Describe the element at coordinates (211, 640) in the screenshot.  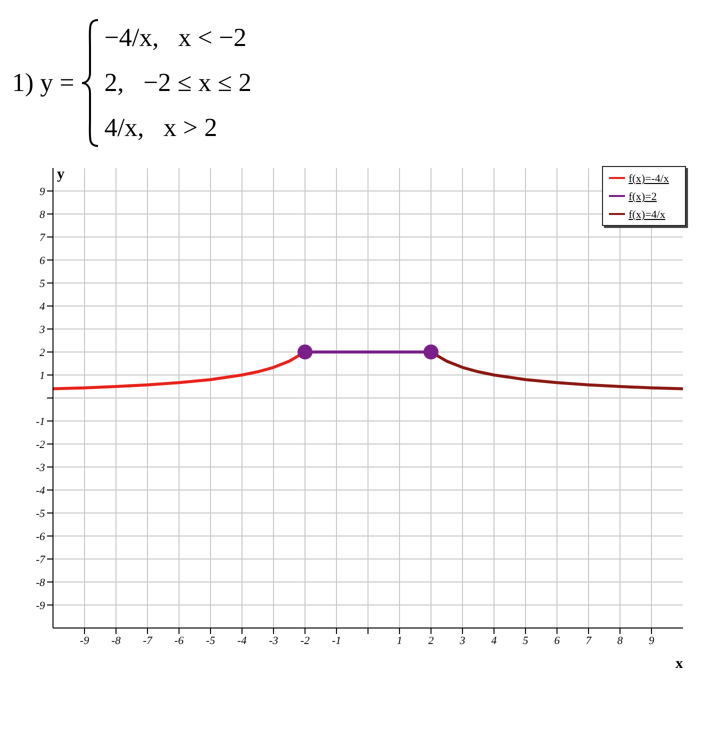
I see `x-tick-label: -5` at that location.